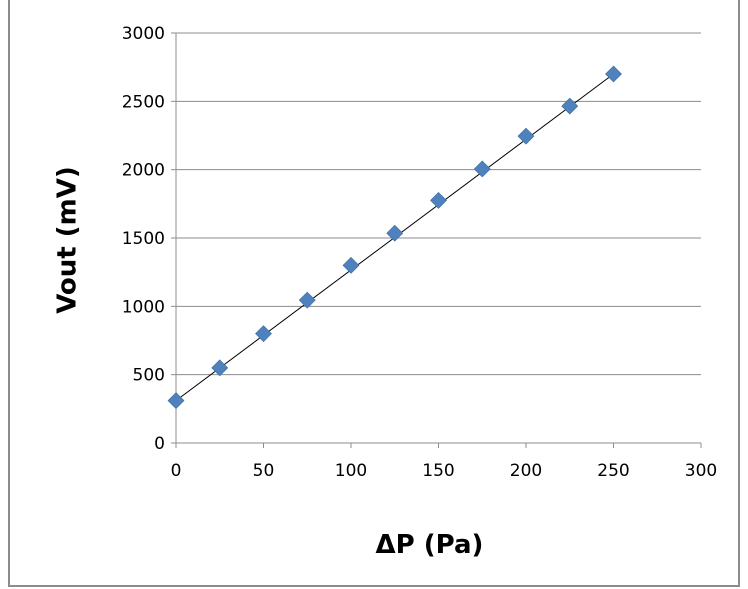 The width and height of the screenshot is (748, 589). I want to click on y-tick-label-1000: 1000, so click(143, 307).